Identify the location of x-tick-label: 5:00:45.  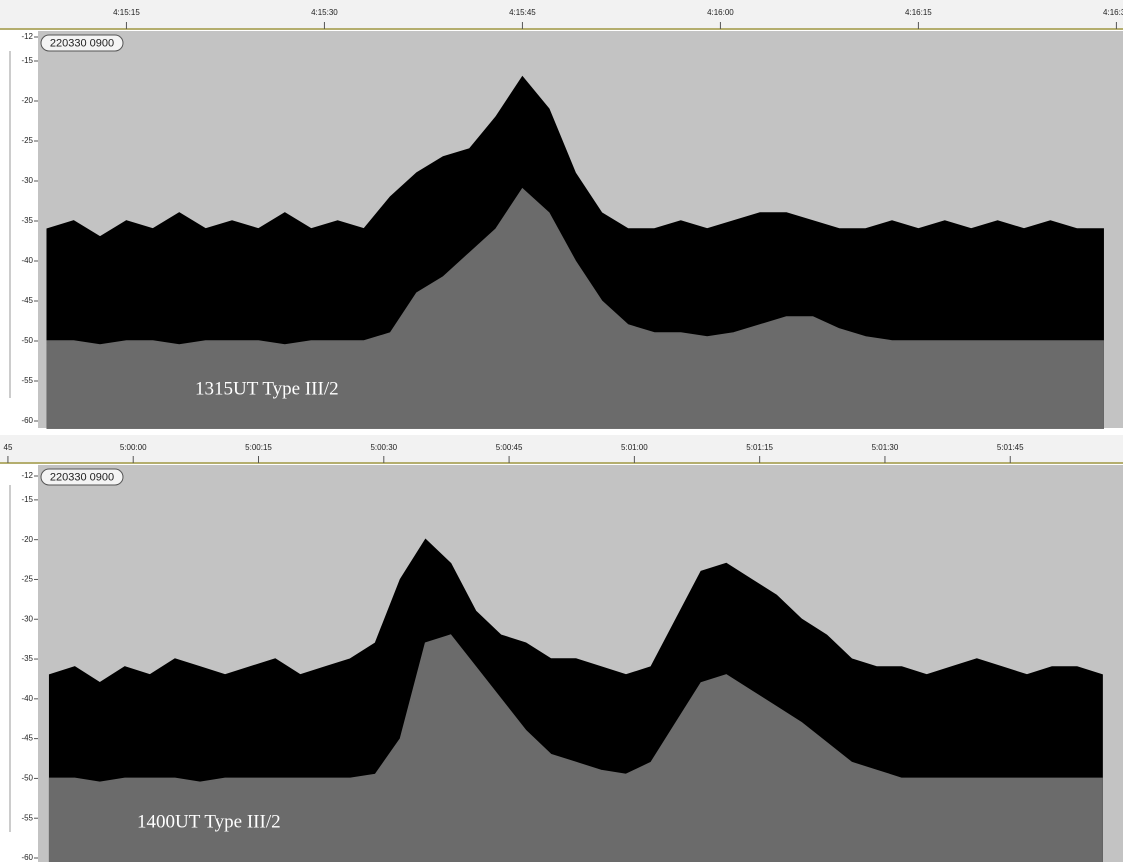
(509, 447).